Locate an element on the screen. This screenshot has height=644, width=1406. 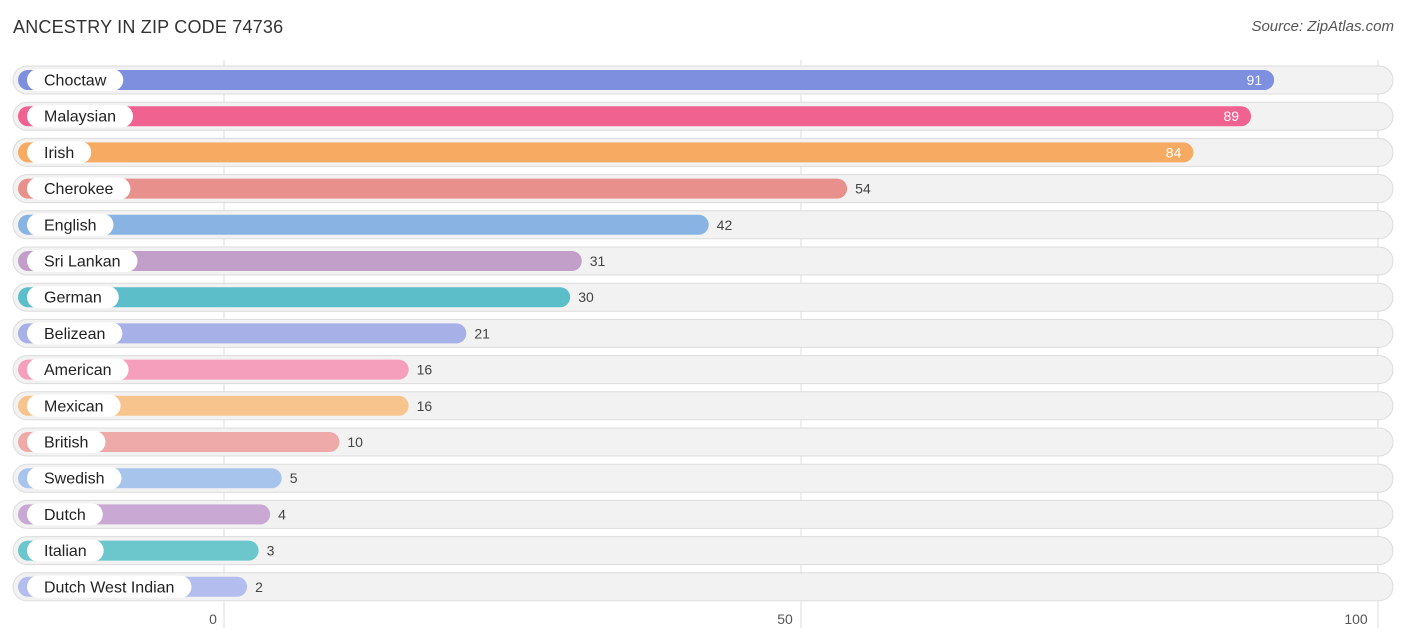
value-label: 4 is located at coordinates (282, 514).